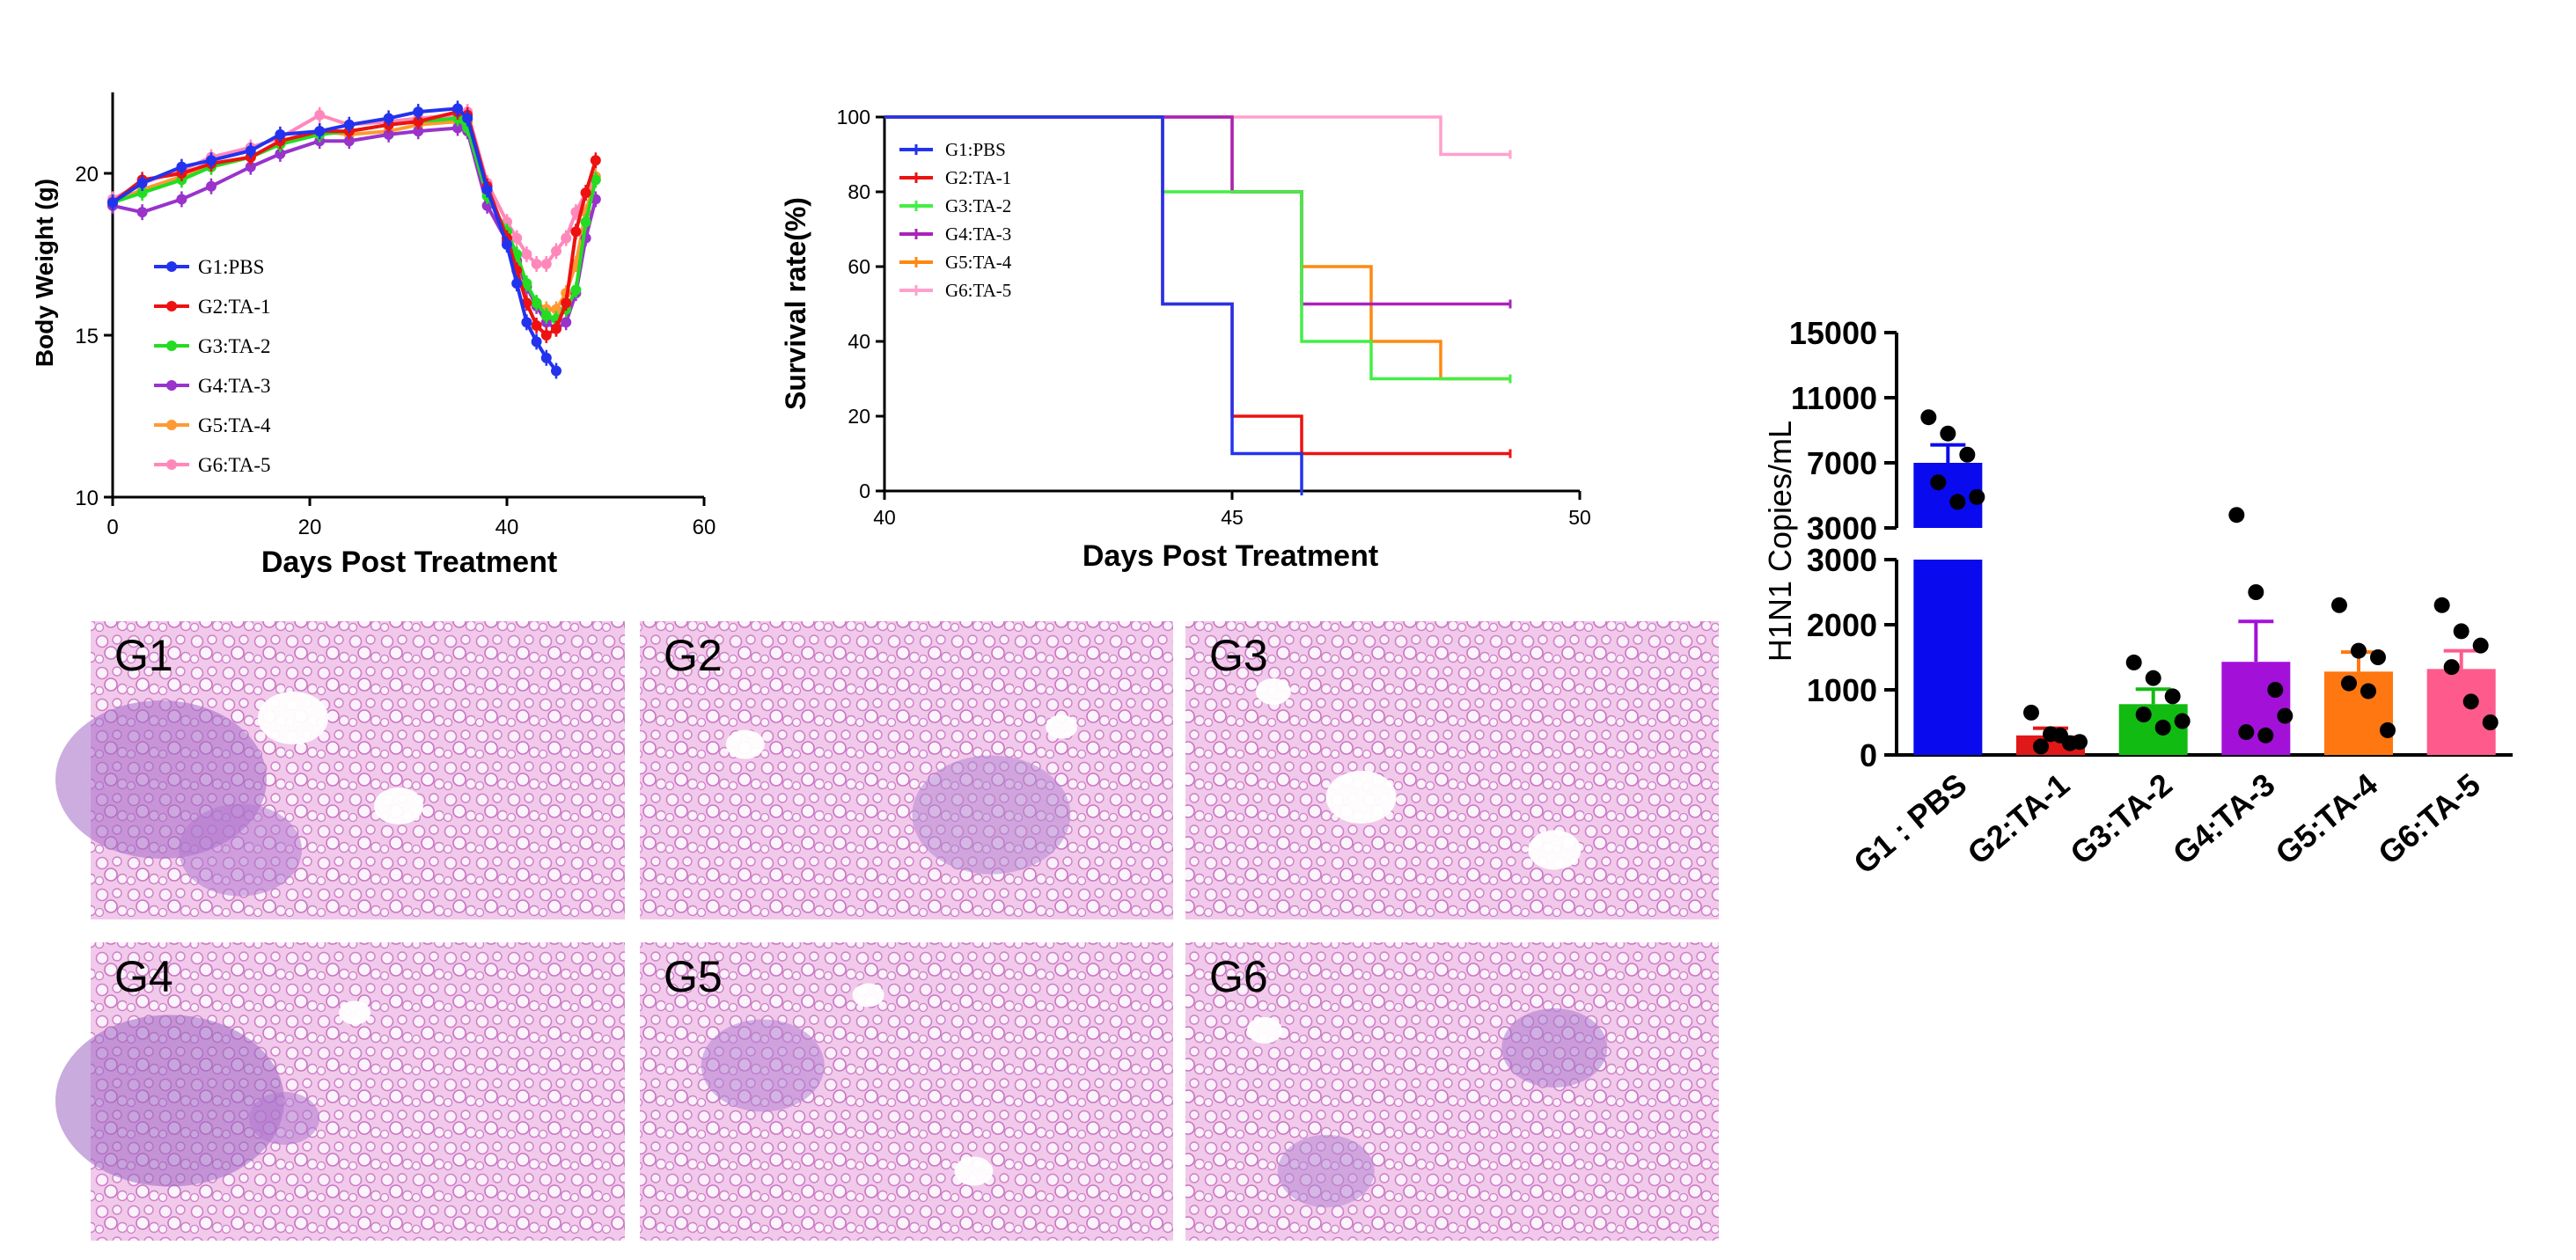 The width and height of the screenshot is (2576, 1260). Describe the element at coordinates (1452, 770) in the screenshot. I see `histology-panel-G3: G3` at that location.